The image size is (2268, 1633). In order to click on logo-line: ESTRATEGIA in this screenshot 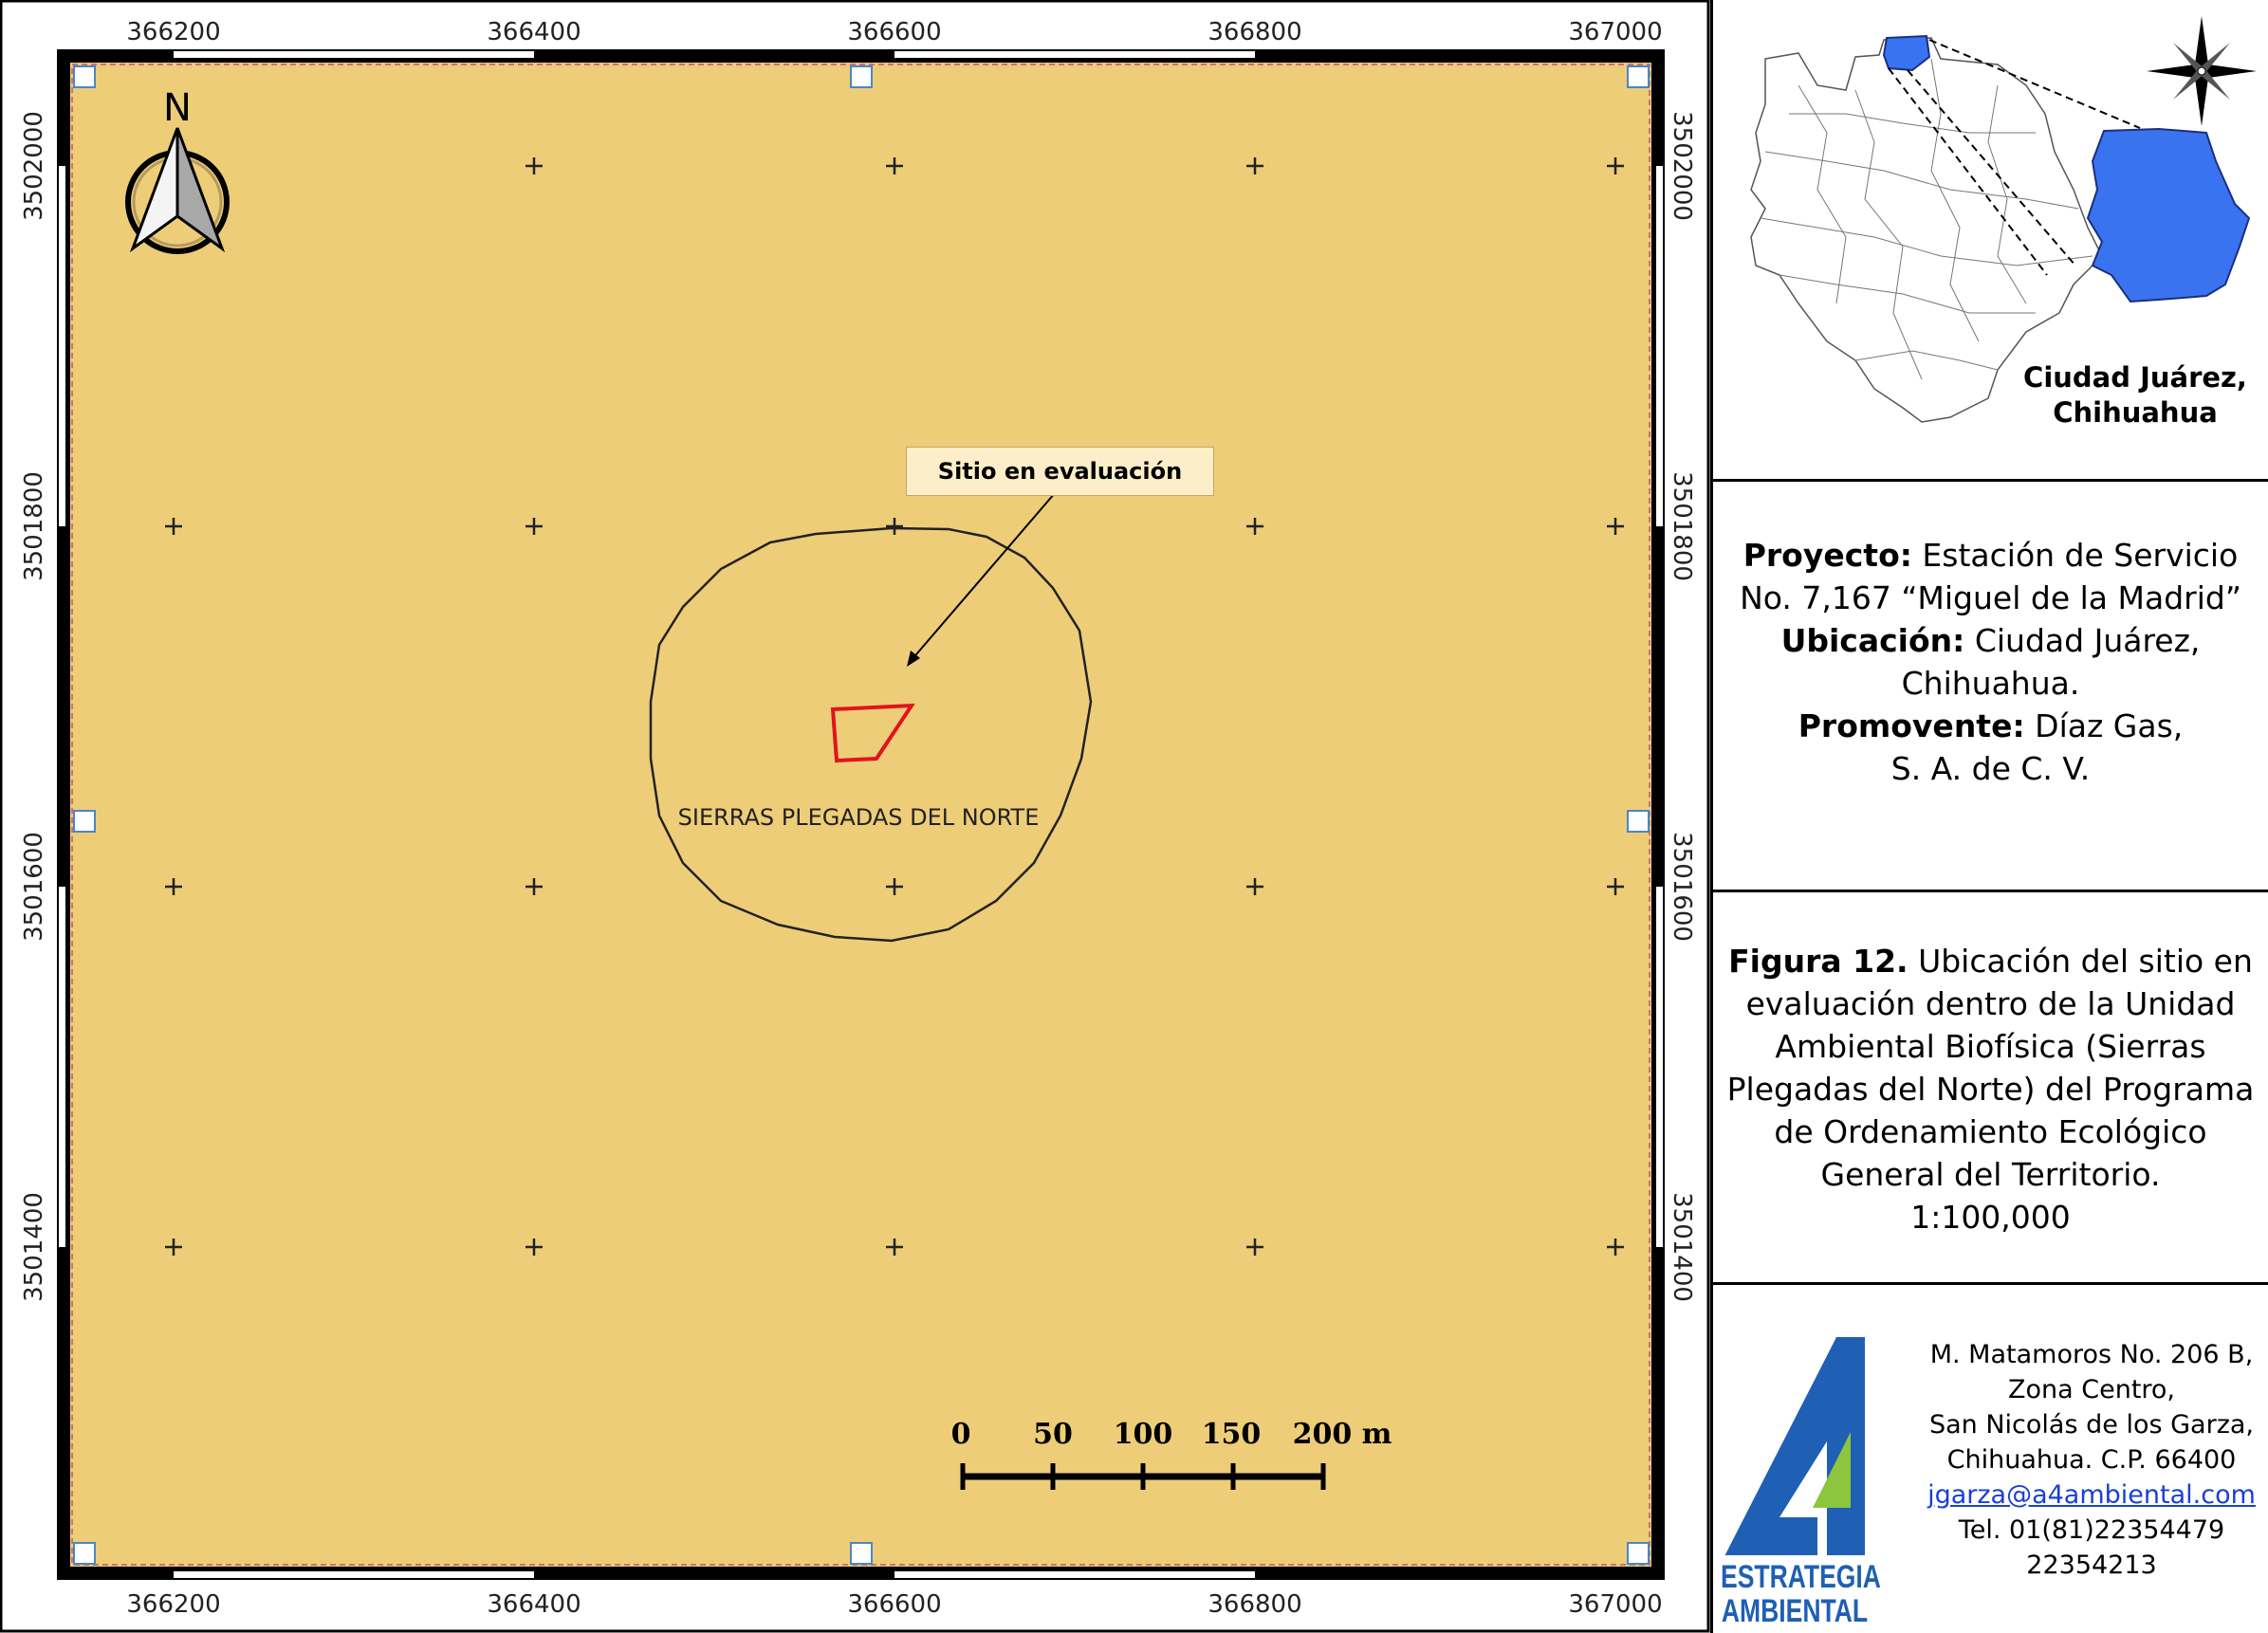, I will do `click(1801, 1577)`.